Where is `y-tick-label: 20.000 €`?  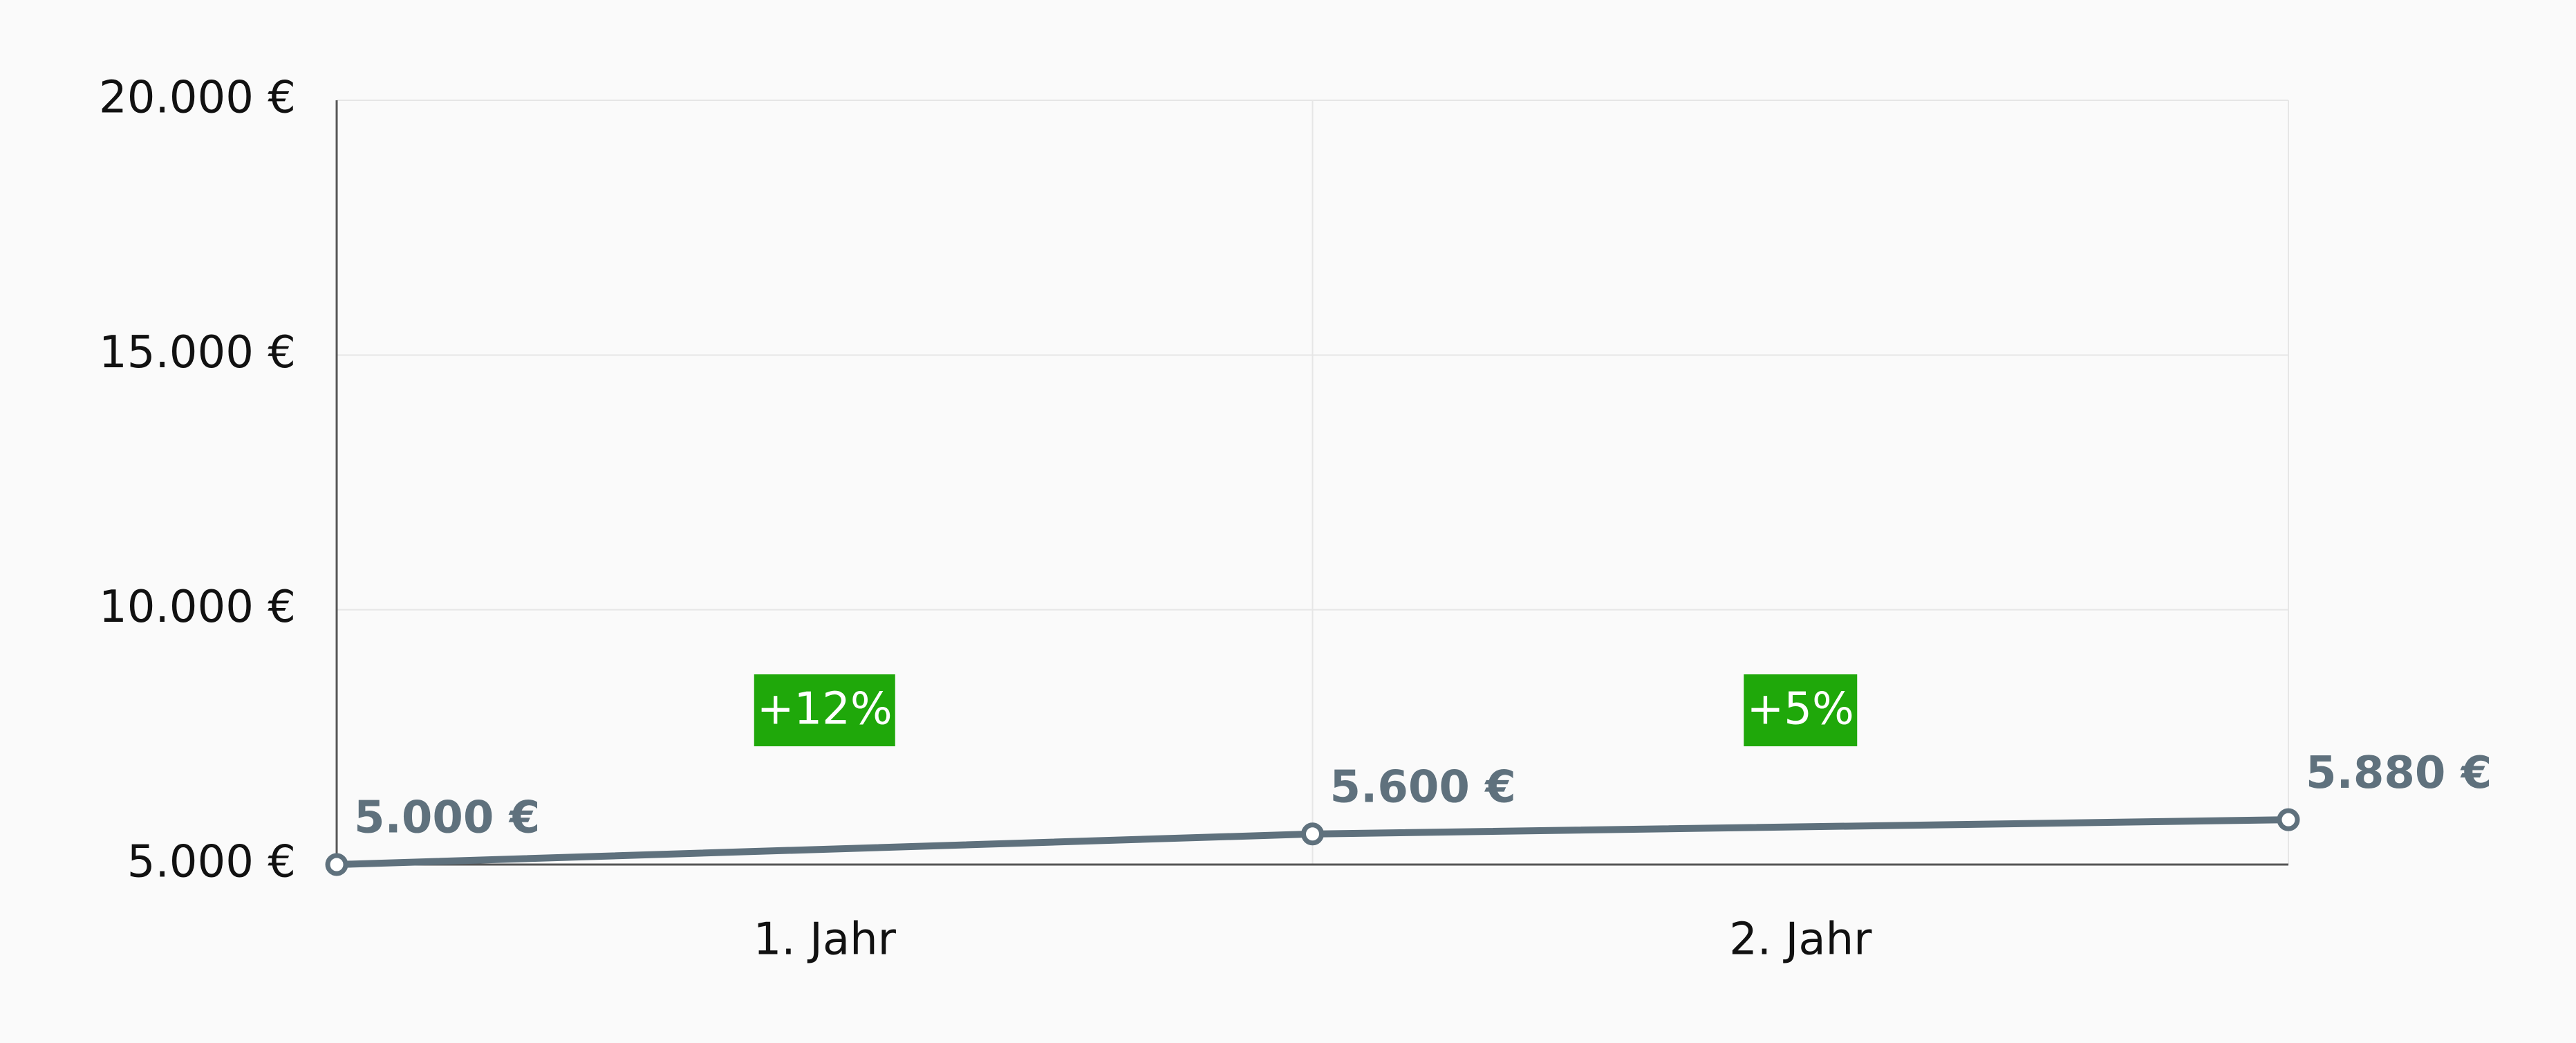
y-tick-label: 20.000 € is located at coordinates (197, 99).